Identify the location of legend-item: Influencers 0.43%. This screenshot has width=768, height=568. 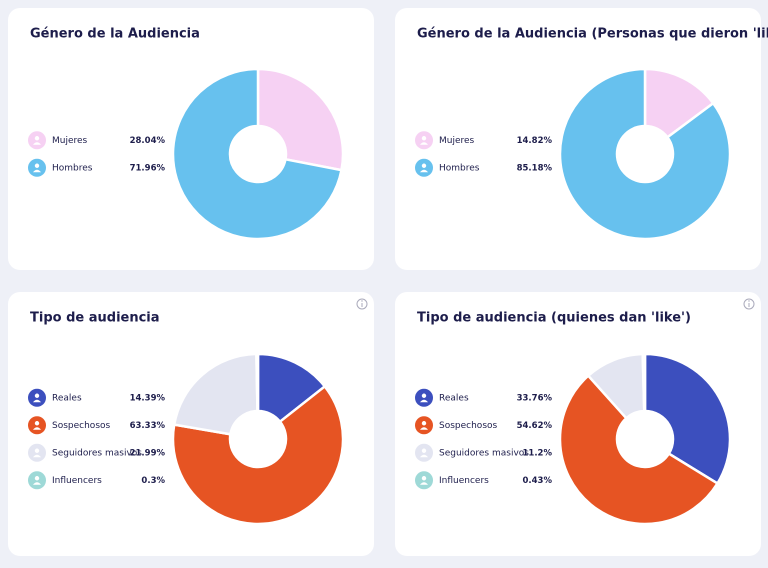
(484, 480).